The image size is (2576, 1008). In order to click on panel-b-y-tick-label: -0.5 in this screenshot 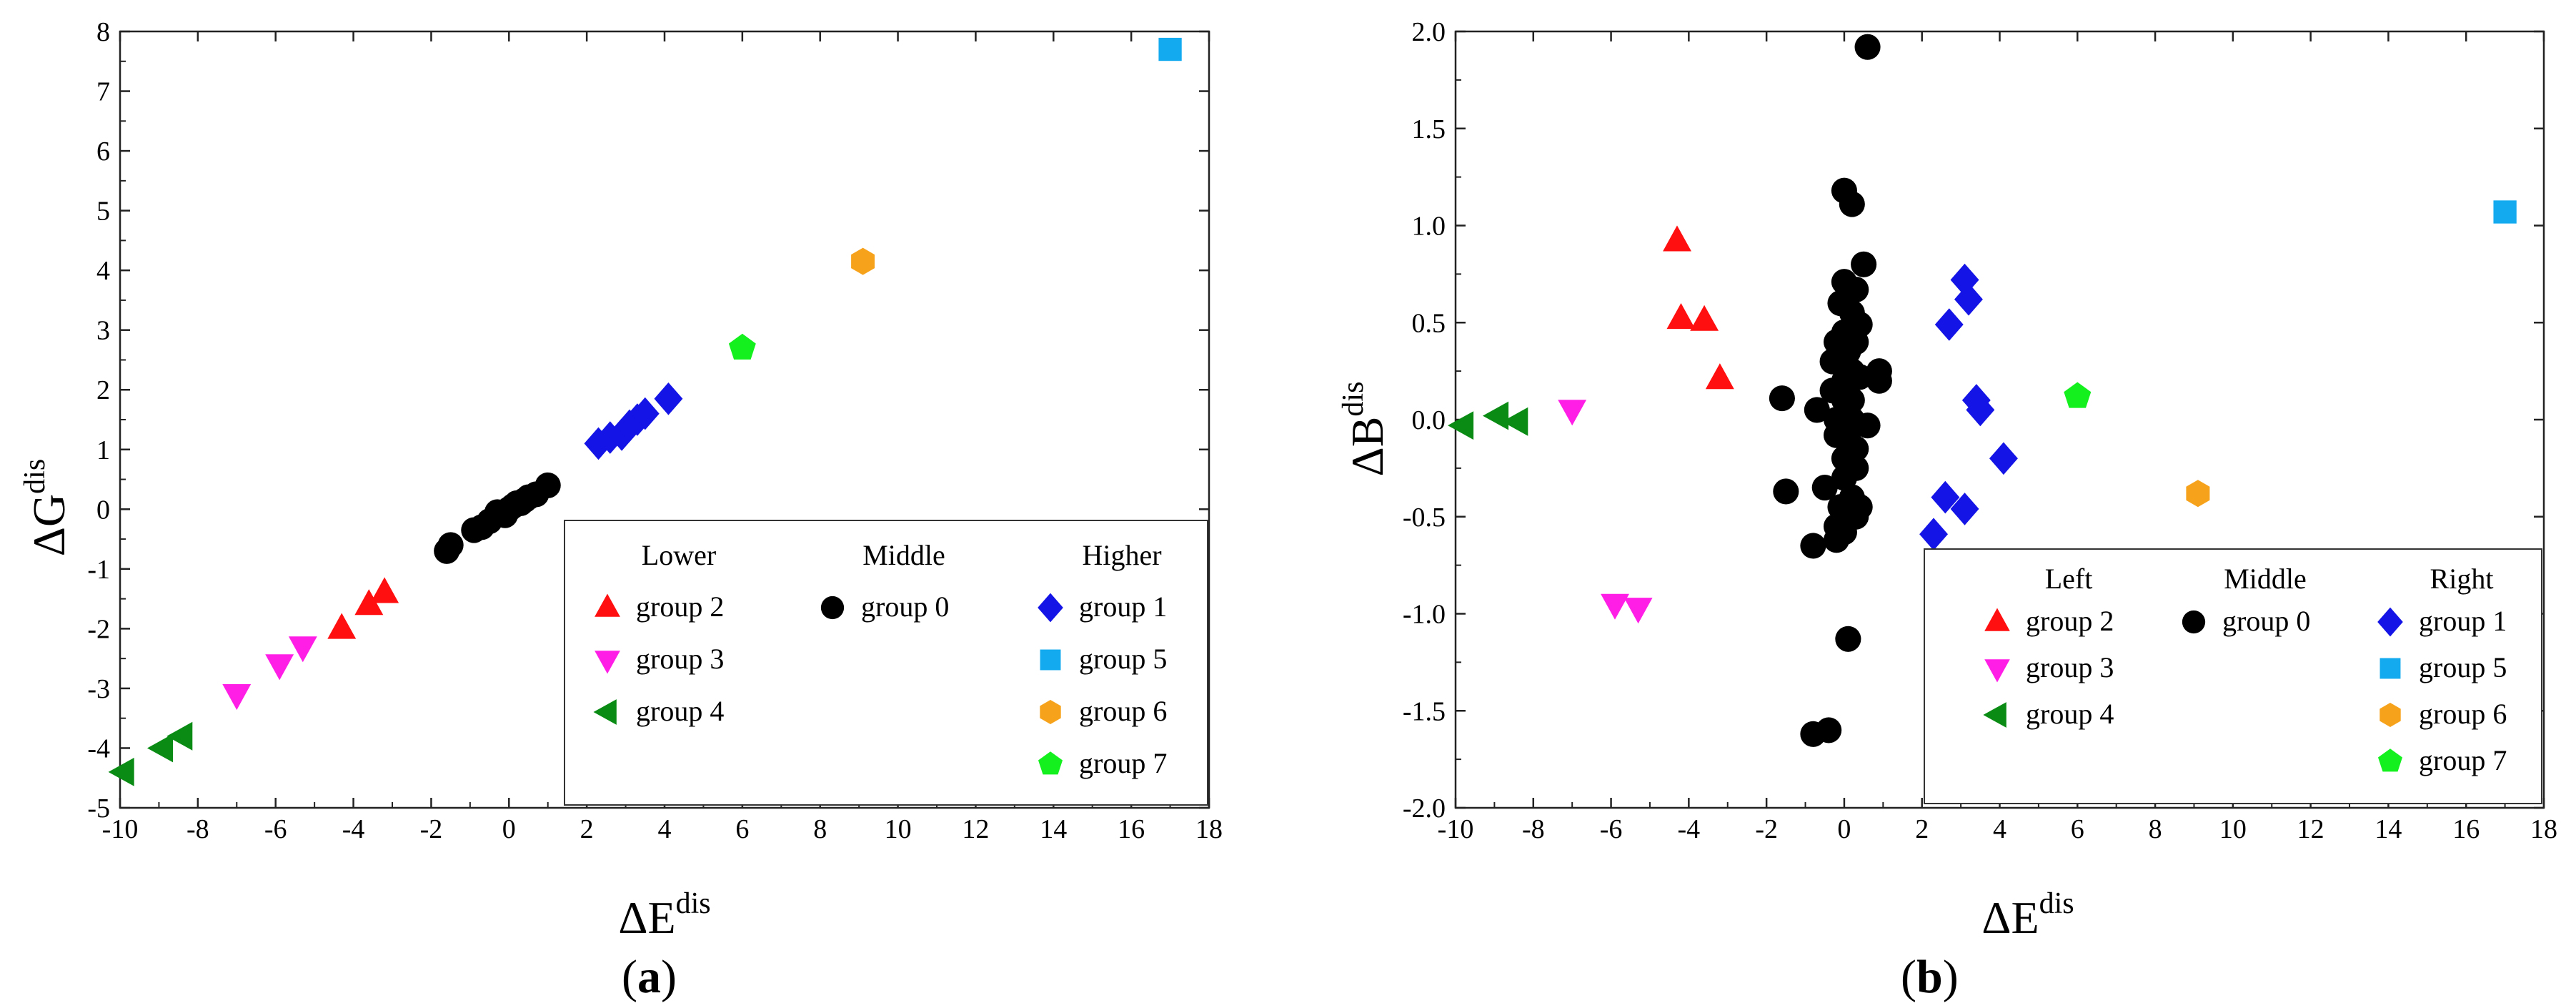, I will do `click(1424, 518)`.